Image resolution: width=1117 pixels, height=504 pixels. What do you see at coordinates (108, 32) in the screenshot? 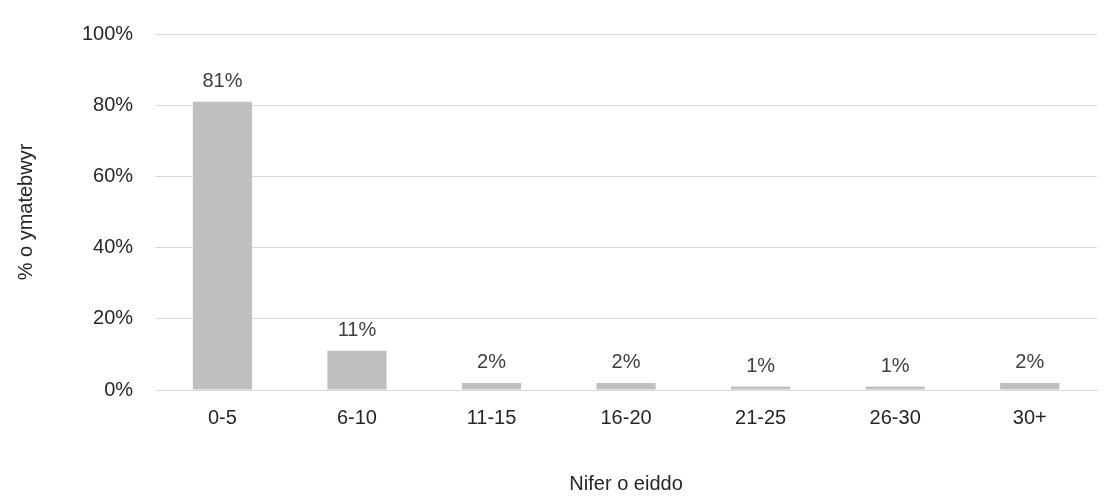
I see `y-tick-label: 100%` at bounding box center [108, 32].